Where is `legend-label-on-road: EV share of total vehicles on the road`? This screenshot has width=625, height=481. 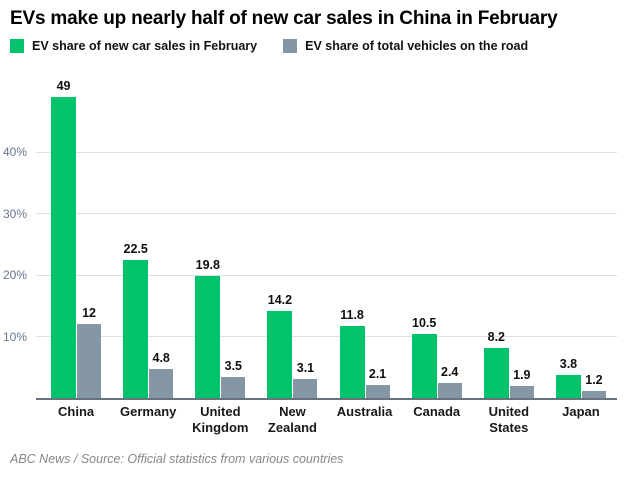
legend-label-on-road: EV share of total vehicles on the road is located at coordinates (417, 46).